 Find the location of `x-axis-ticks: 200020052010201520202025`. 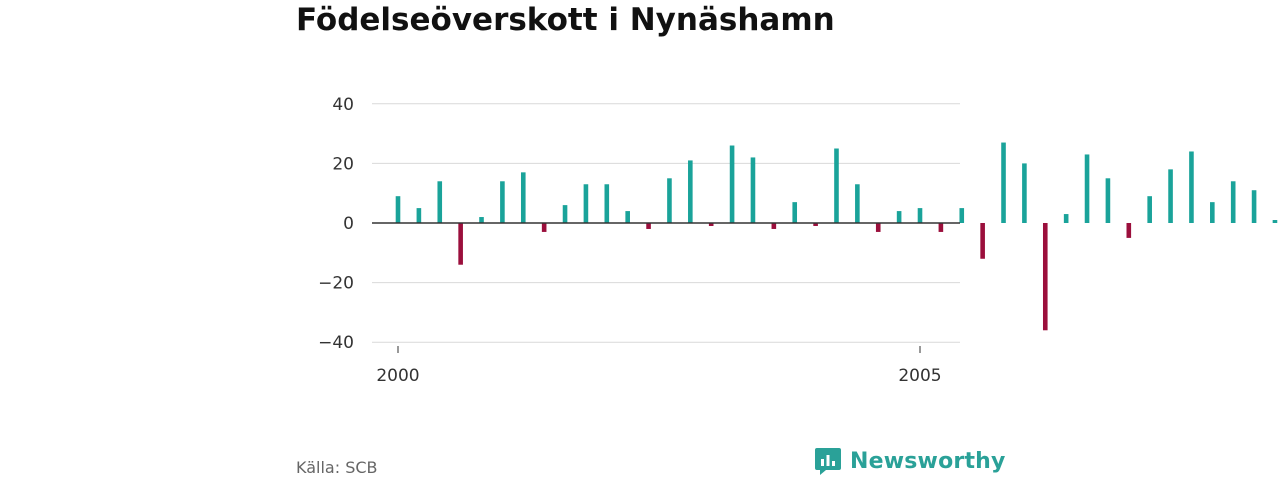

x-axis-ticks: 200020052010201520202025 is located at coordinates (659, 366).